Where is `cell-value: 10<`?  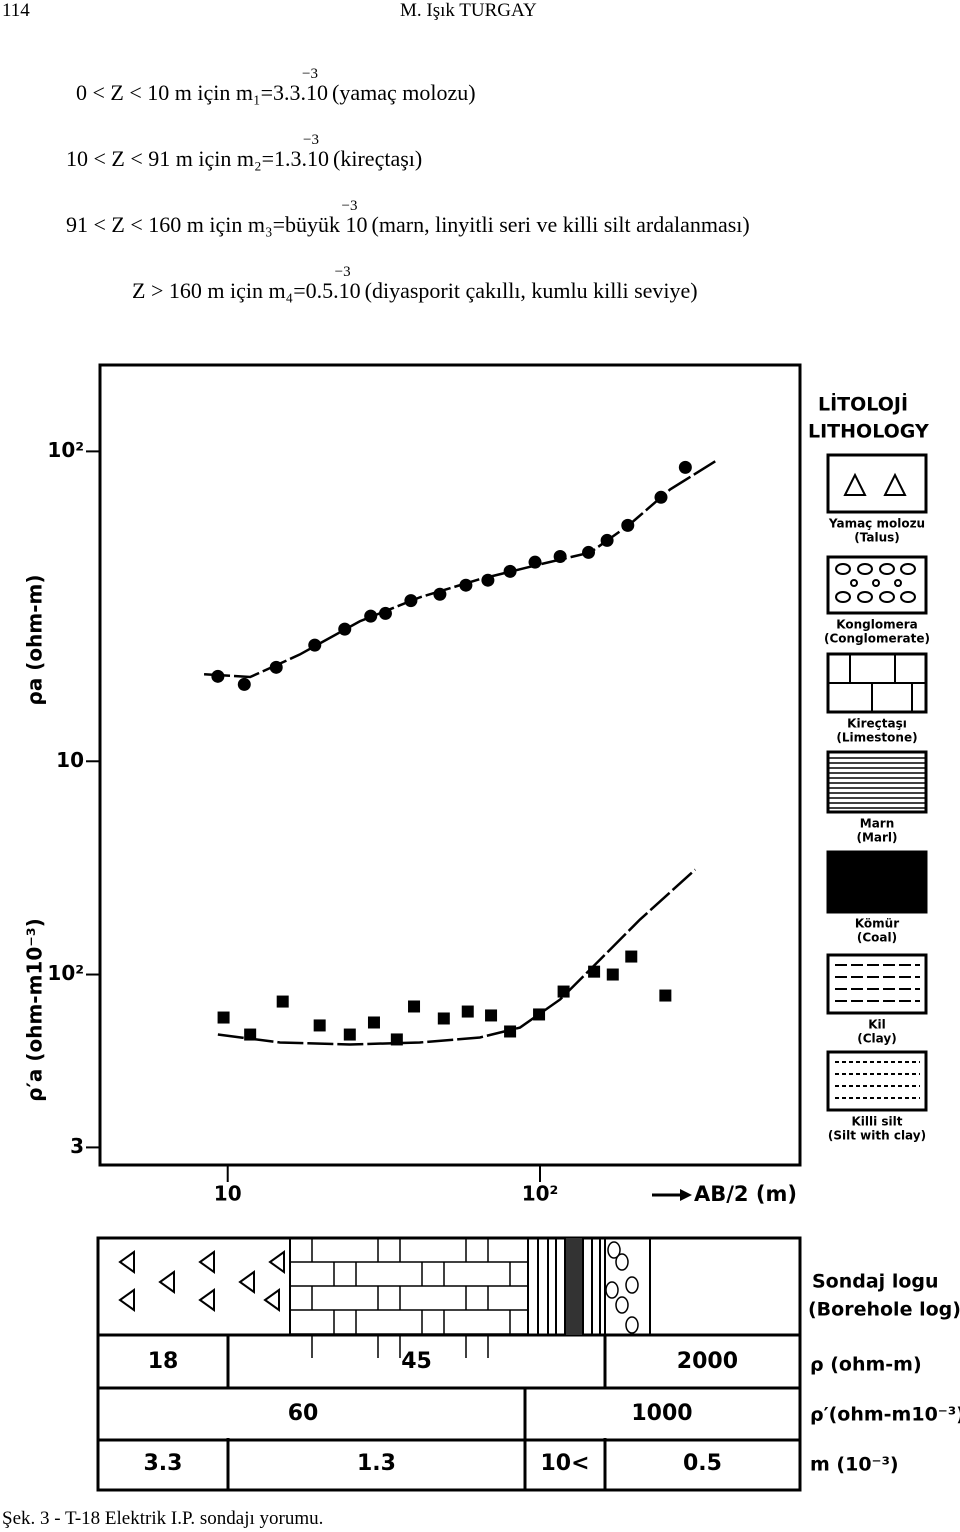
cell-value: 10< is located at coordinates (564, 1463).